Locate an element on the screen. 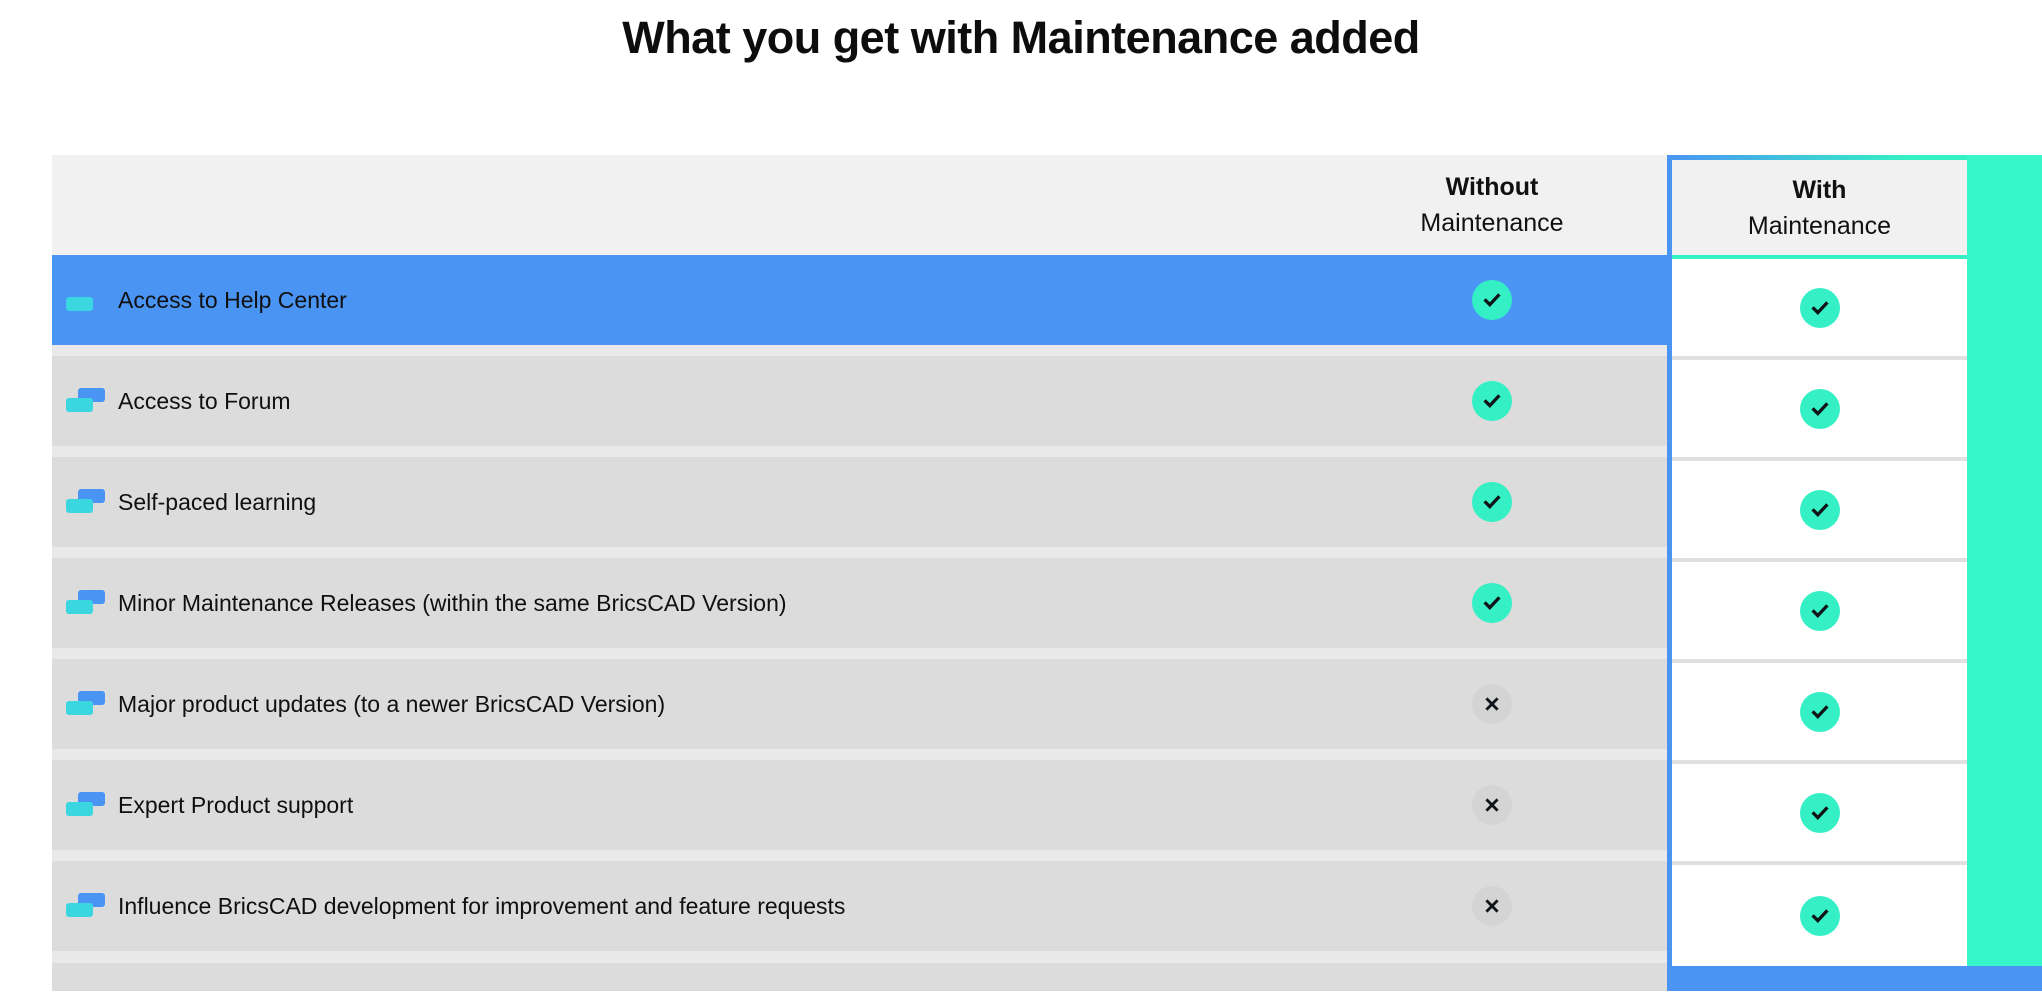  column-header-with: With Maintenance is located at coordinates (1819, 209).